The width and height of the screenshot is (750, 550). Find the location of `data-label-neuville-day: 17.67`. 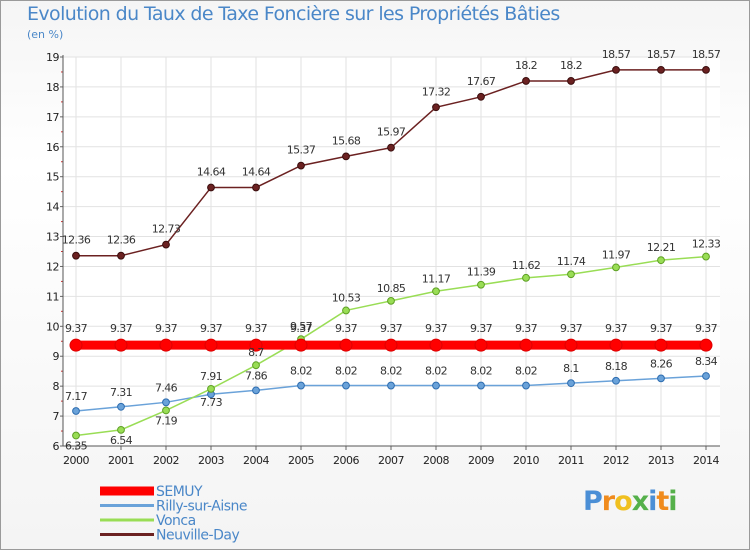

data-label-neuville-day: 17.67 is located at coordinates (481, 81).